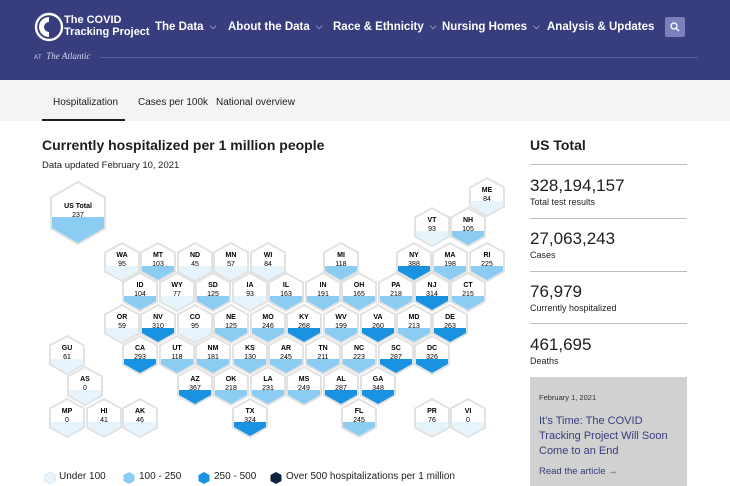  I want to click on hex-state-wi: WI 84, so click(268, 262).